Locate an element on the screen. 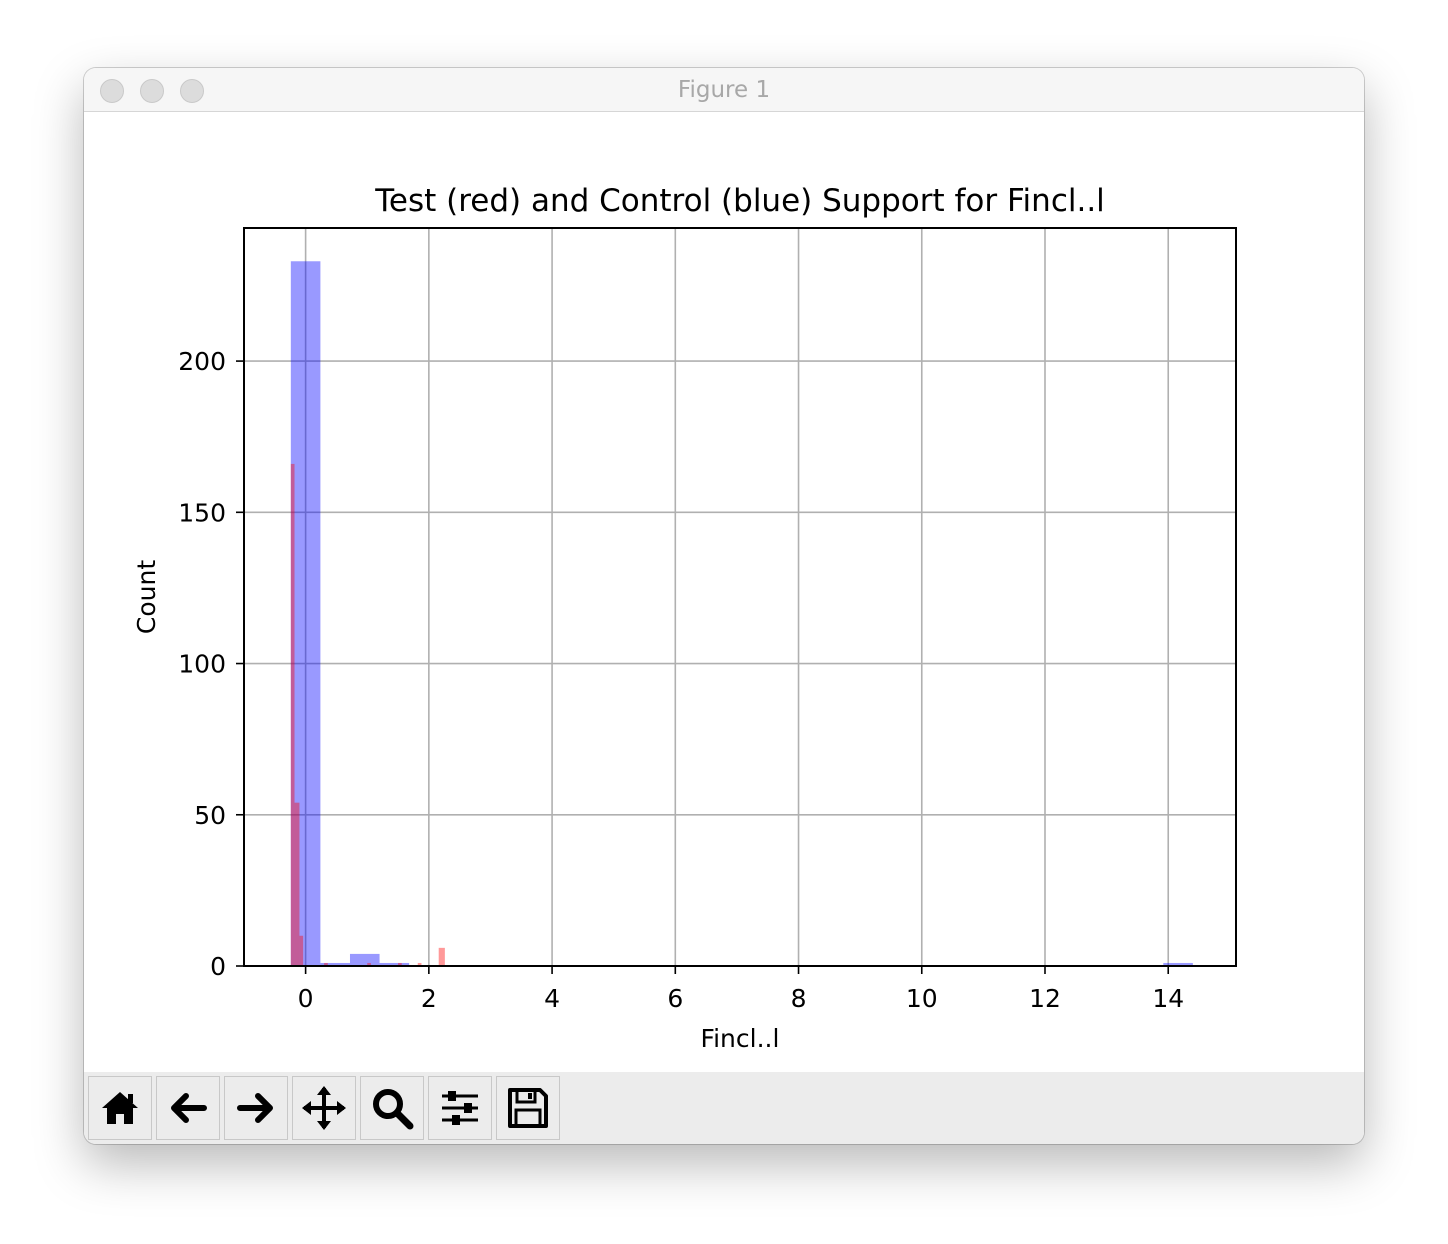  title-bar: Figure 1 is located at coordinates (724, 90).